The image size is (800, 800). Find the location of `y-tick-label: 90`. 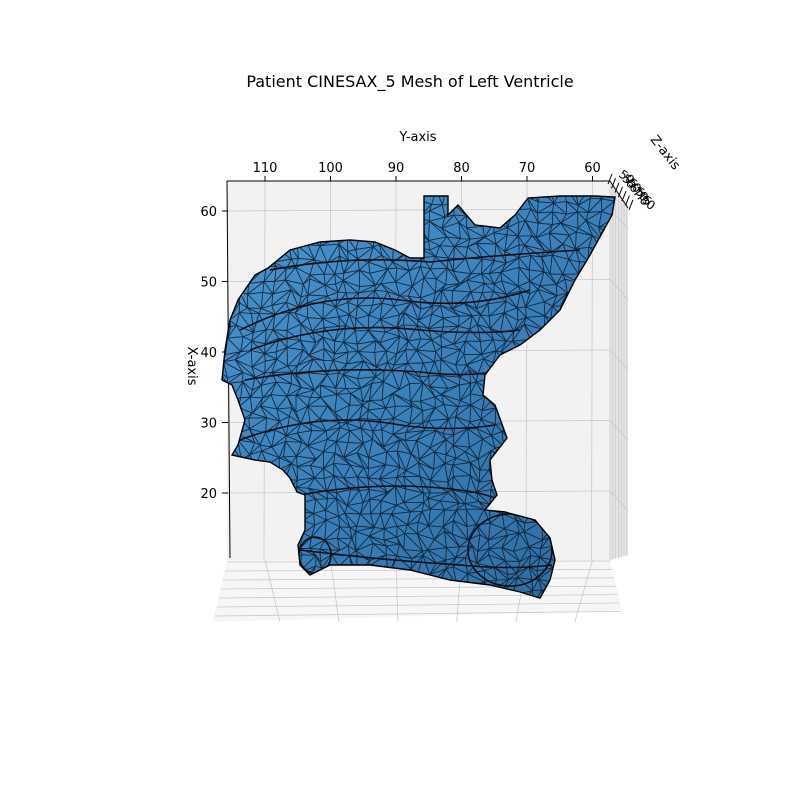

y-tick-label: 90 is located at coordinates (396, 168).